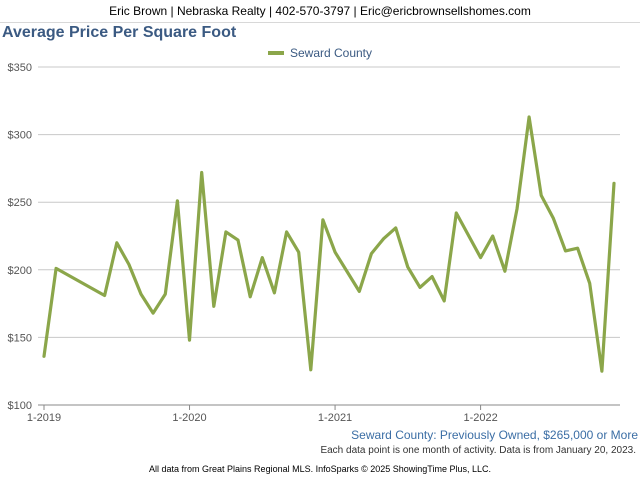  What do you see at coordinates (119, 32) in the screenshot?
I see `chart-title: Average Price Per Square Foot` at bounding box center [119, 32].